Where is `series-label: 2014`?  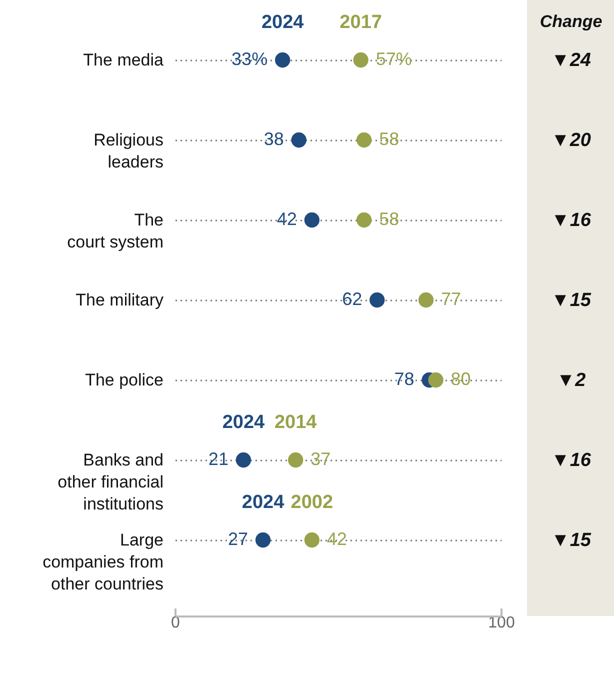 series-label: 2014 is located at coordinates (296, 422).